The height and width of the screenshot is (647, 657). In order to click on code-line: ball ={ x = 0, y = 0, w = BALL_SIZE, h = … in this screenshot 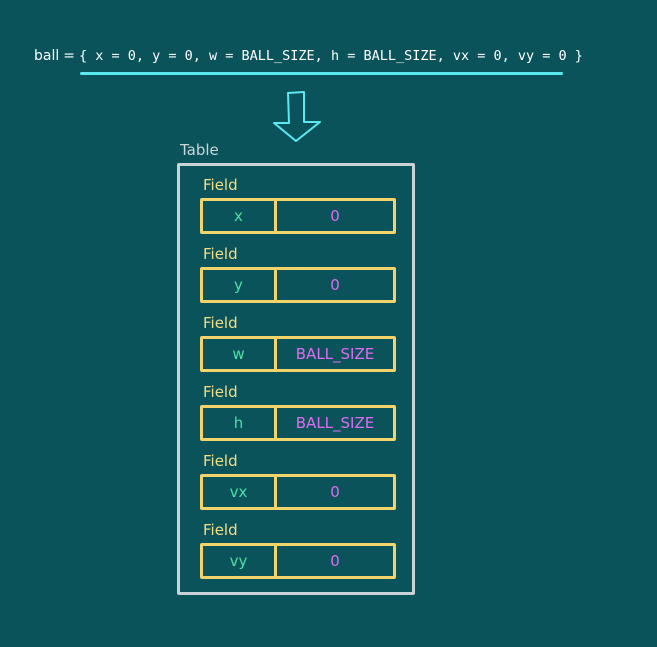, I will do `click(308, 56)`.